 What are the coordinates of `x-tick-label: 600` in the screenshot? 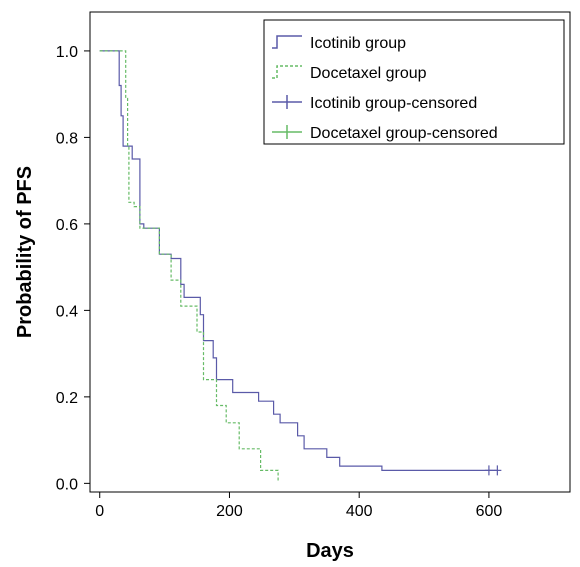 It's located at (489, 511).